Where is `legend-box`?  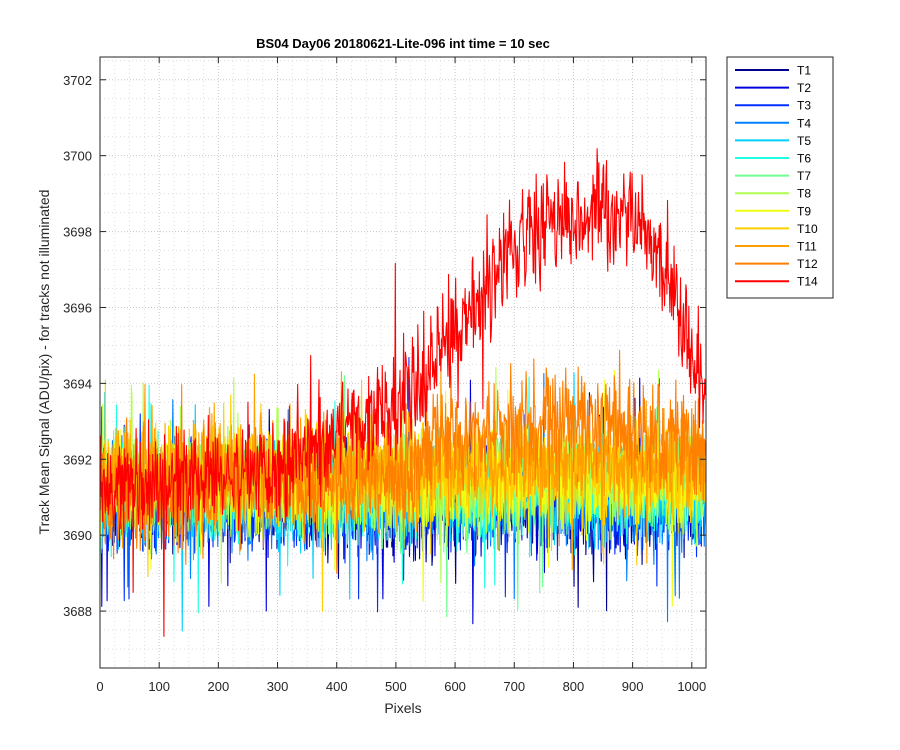
legend-box is located at coordinates (780, 177).